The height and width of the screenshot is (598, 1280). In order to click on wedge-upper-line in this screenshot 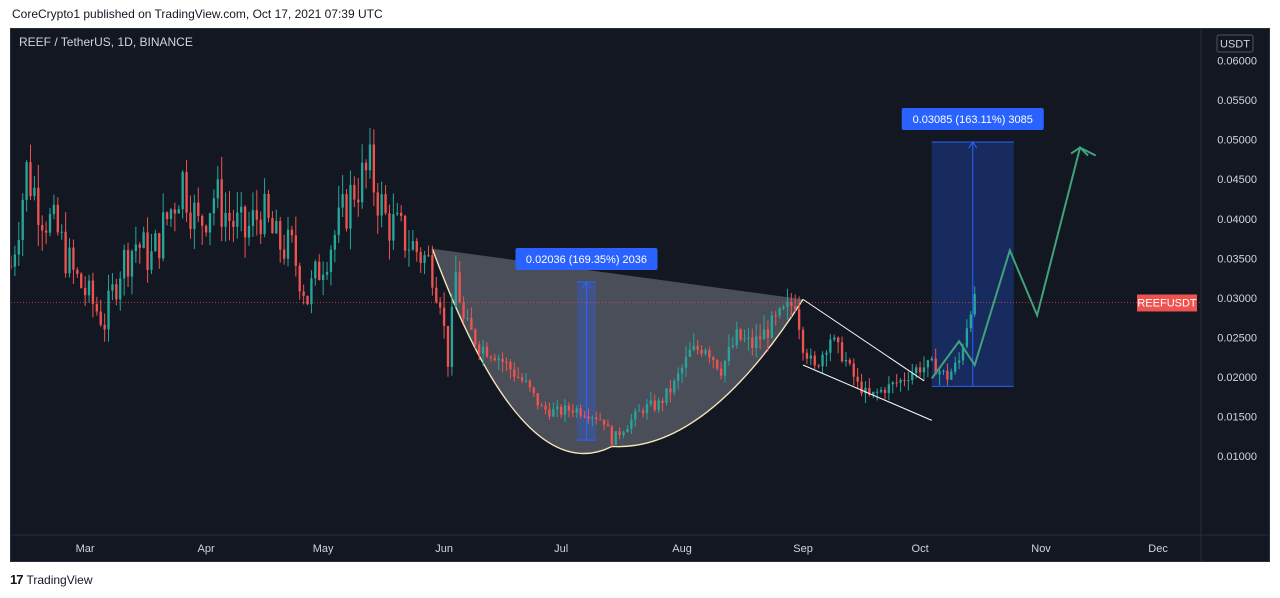, I will do `click(863, 340)`.